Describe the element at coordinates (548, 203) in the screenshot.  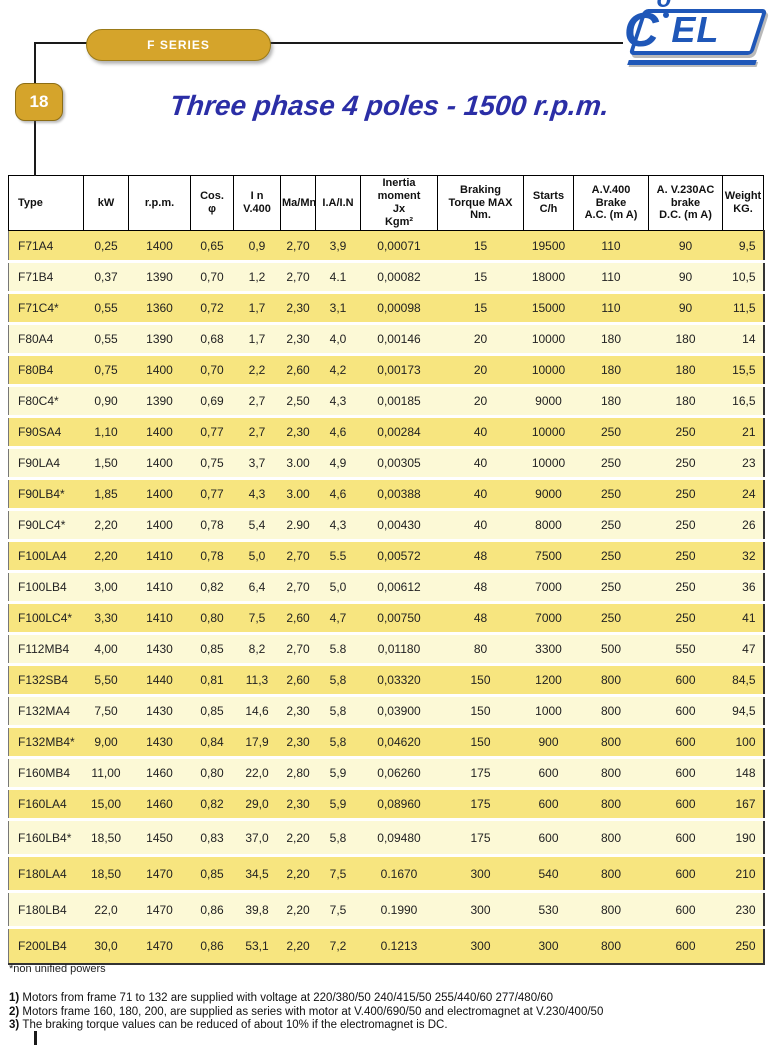
I see `column-header-9: Starts C/h` at that location.